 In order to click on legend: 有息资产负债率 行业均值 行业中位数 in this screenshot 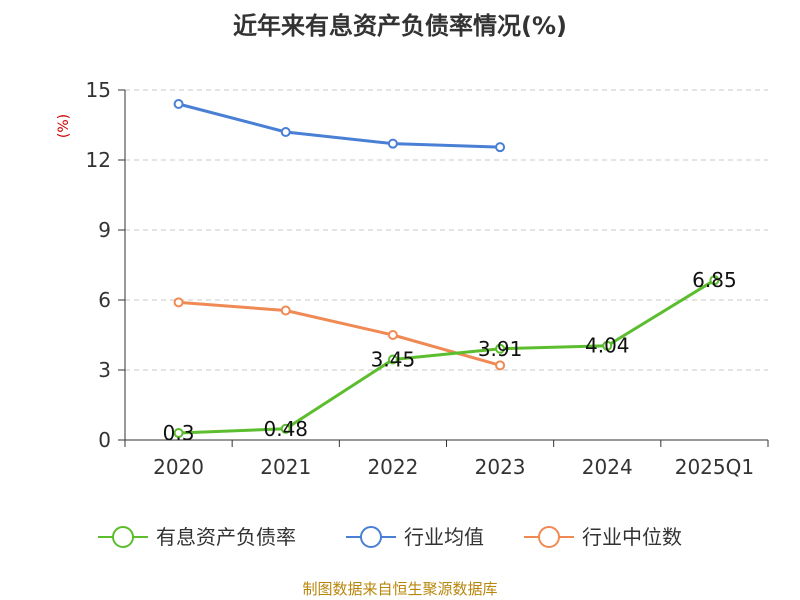, I will do `click(390, 537)`.